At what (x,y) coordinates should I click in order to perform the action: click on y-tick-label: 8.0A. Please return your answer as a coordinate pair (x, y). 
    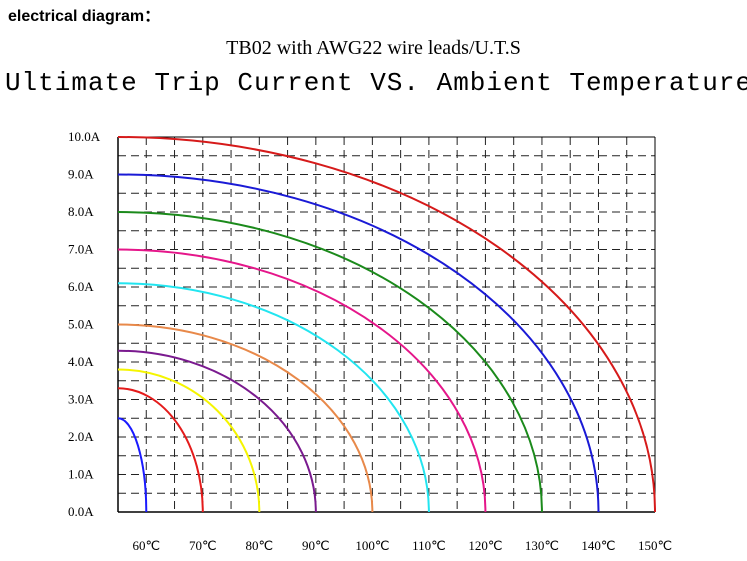
    Looking at the image, I should click on (81, 211).